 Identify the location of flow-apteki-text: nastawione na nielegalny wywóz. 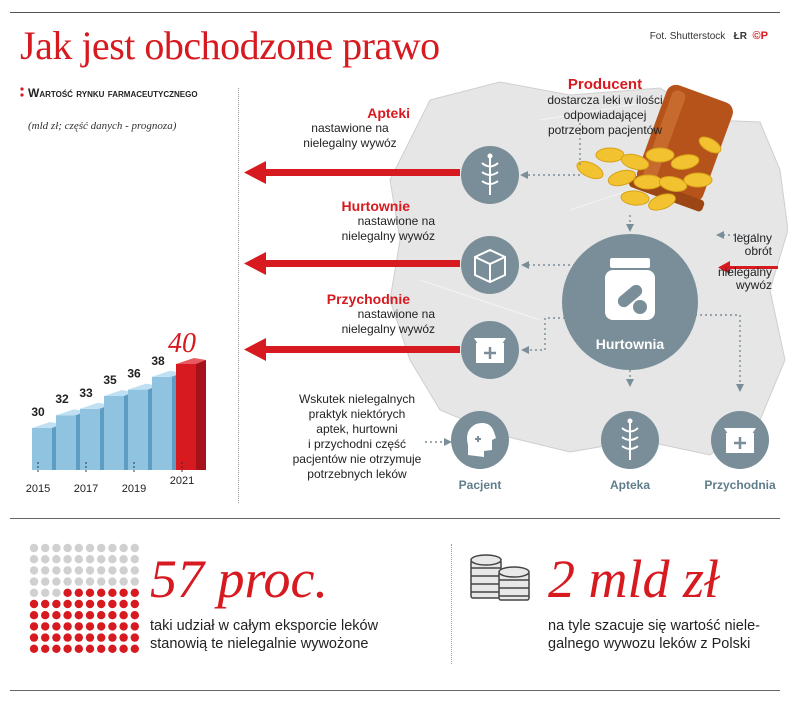
(350, 135).